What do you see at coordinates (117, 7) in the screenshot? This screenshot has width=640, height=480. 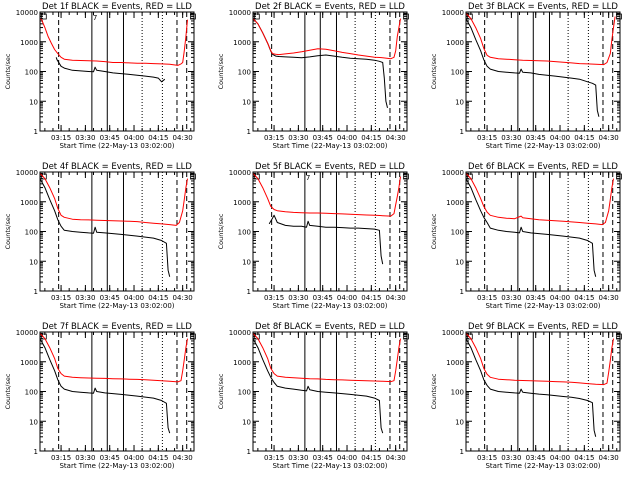 I see `panel-title: Det 1f BLACK = Events, RED = LLD` at bounding box center [117, 7].